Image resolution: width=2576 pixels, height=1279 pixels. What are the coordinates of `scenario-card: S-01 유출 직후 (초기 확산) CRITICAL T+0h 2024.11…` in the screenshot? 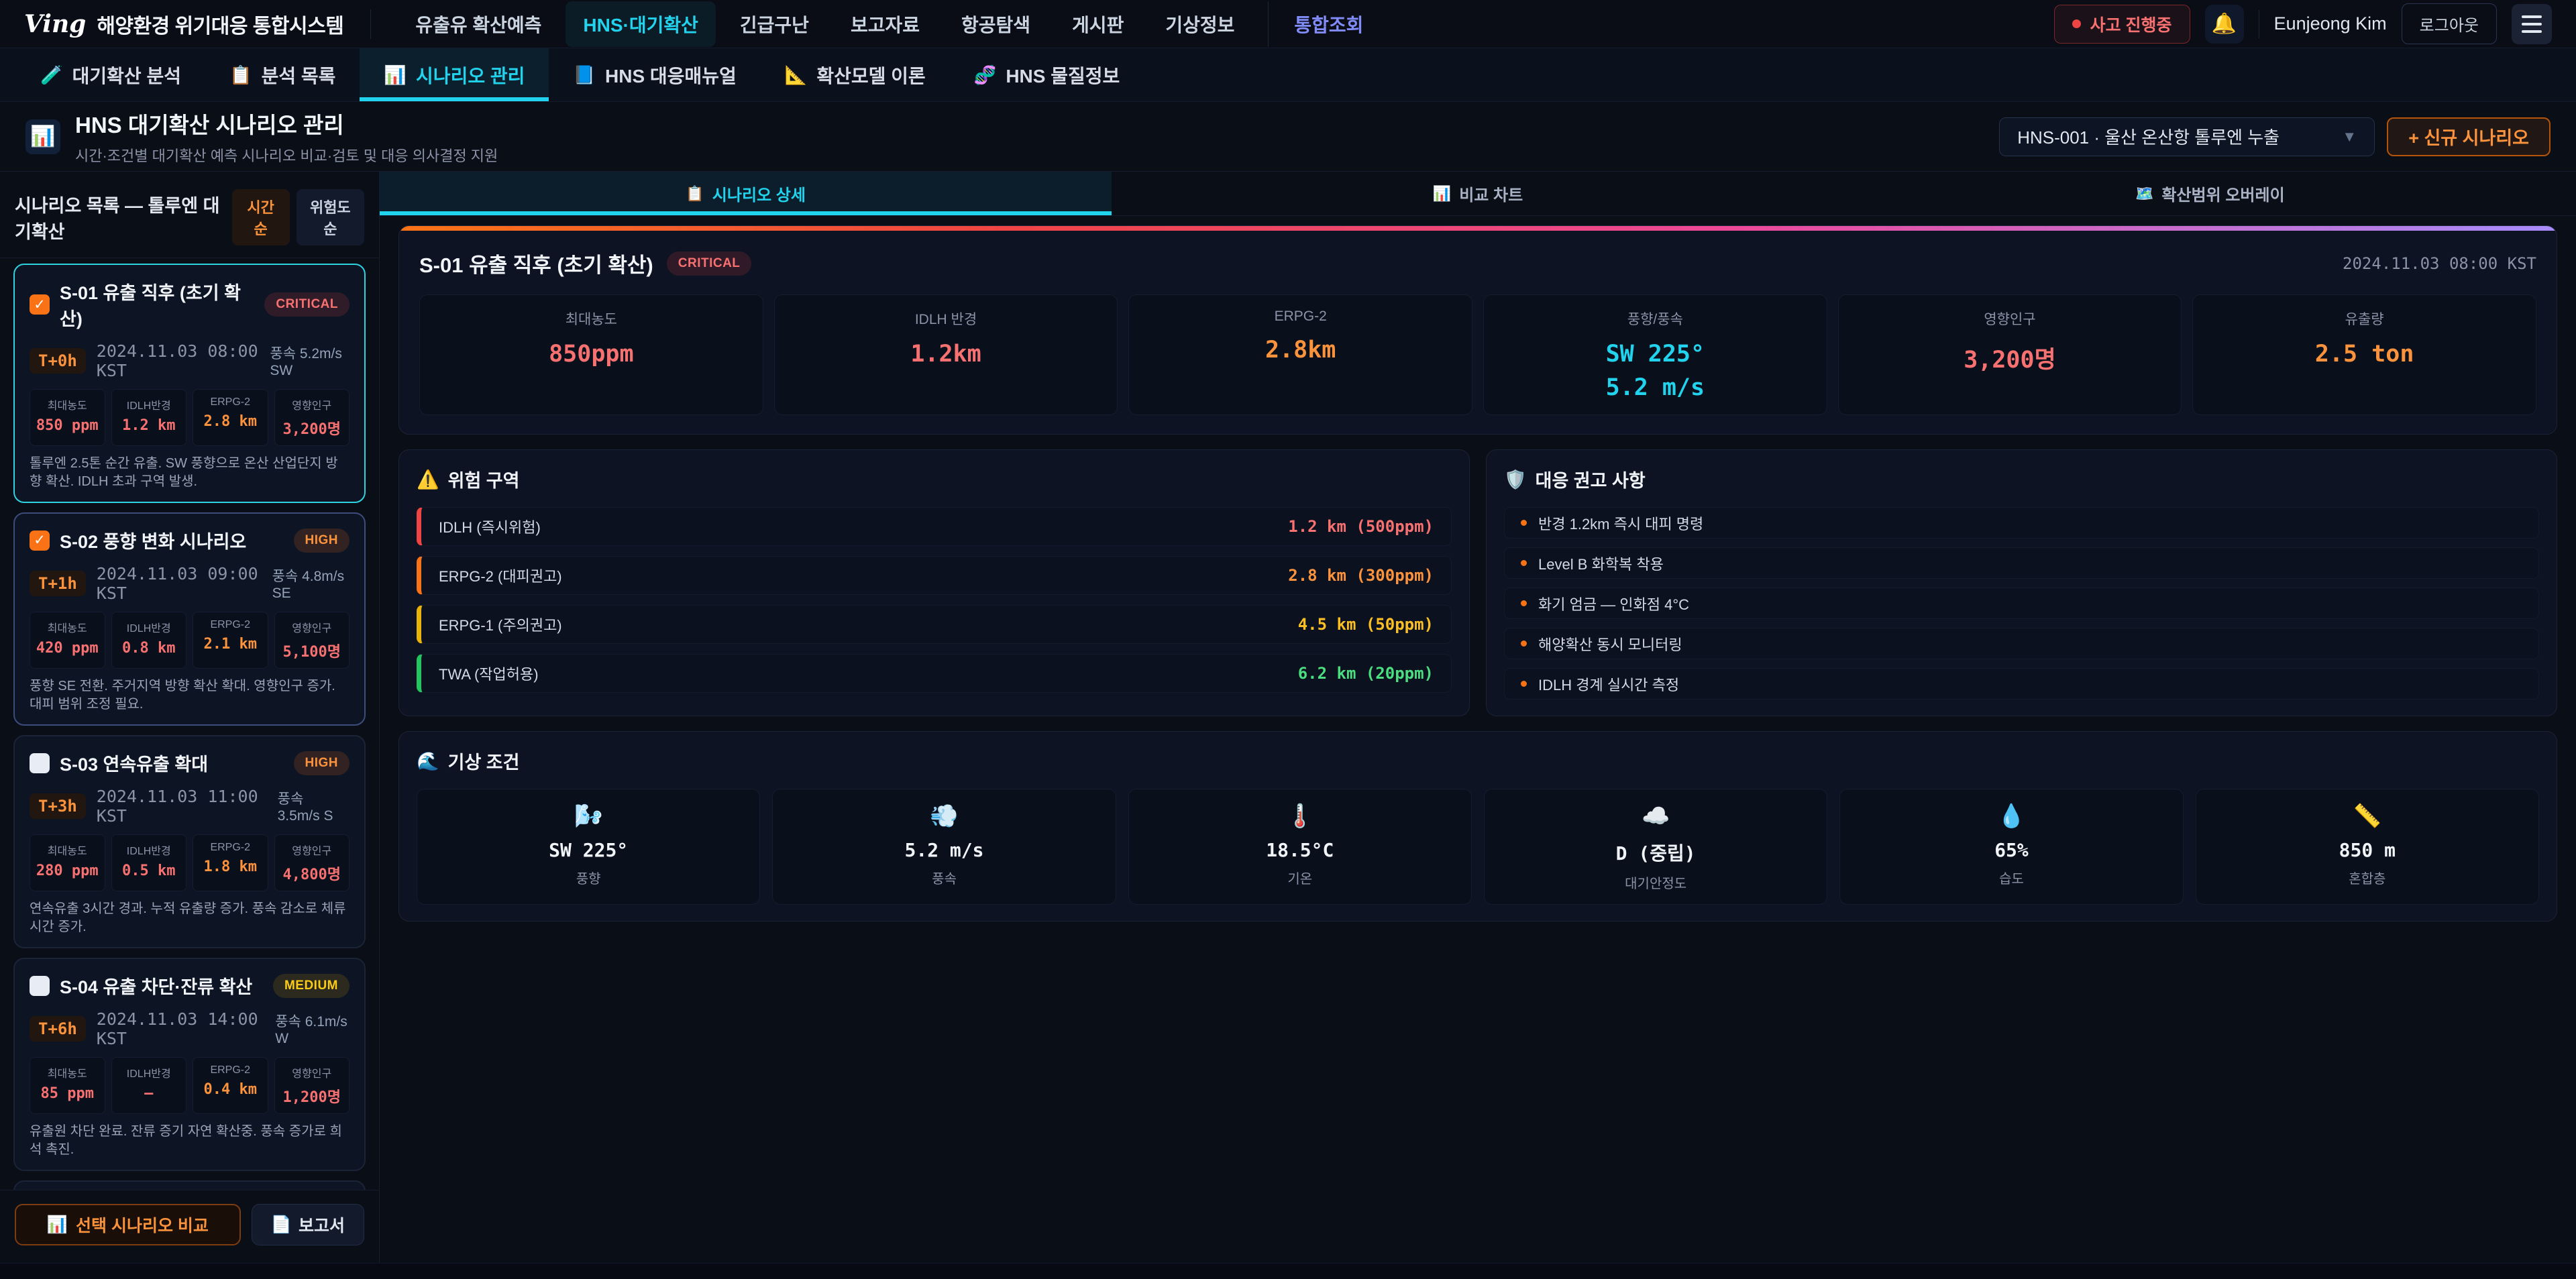 It's located at (189, 383).